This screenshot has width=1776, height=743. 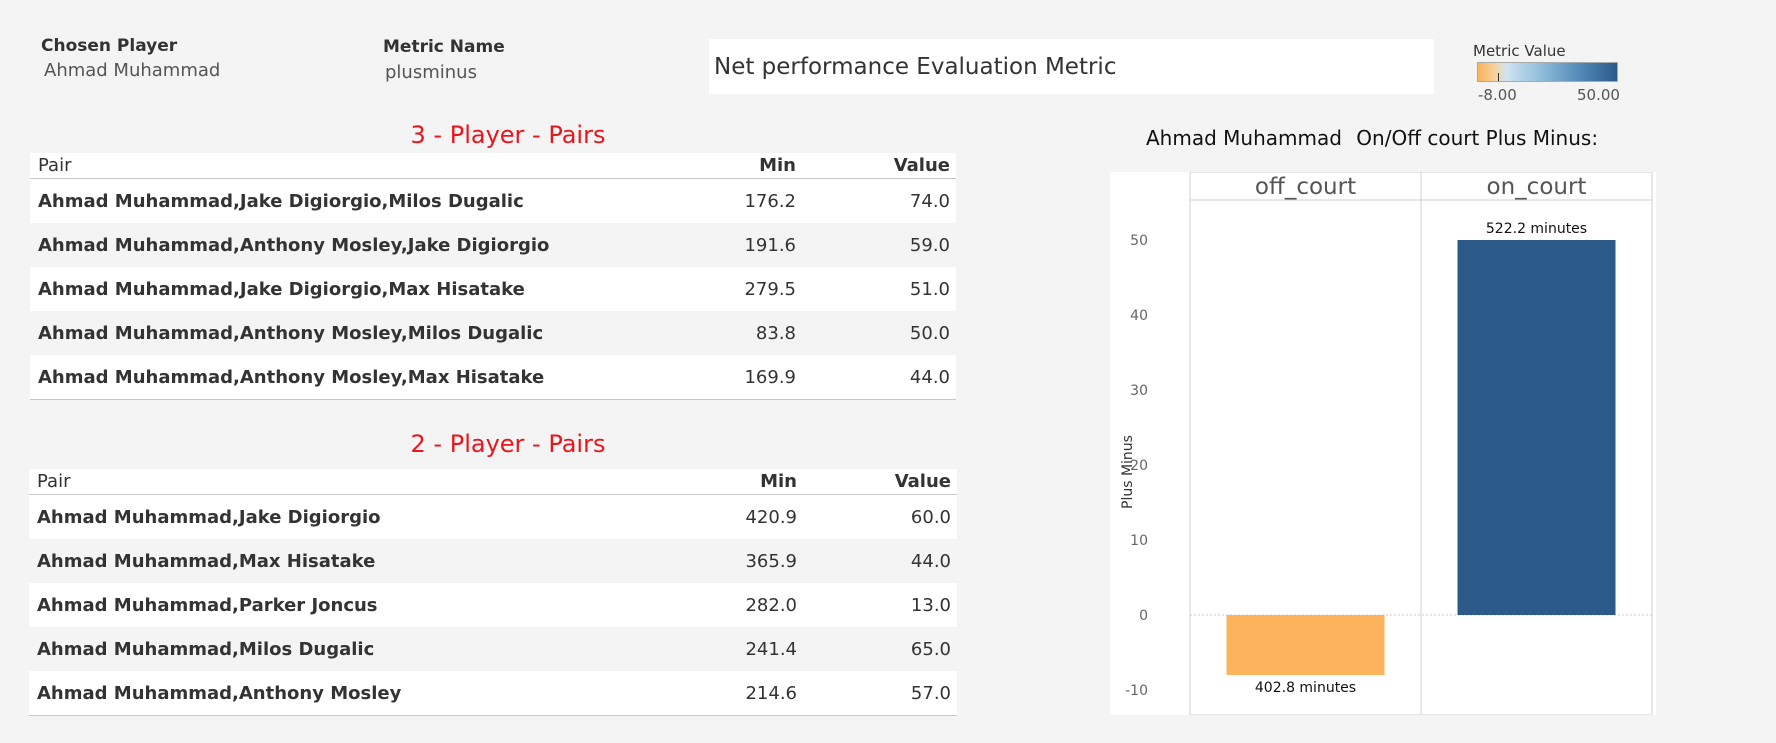 What do you see at coordinates (929, 289) in the screenshot?
I see `value-cell: 51.0` at bounding box center [929, 289].